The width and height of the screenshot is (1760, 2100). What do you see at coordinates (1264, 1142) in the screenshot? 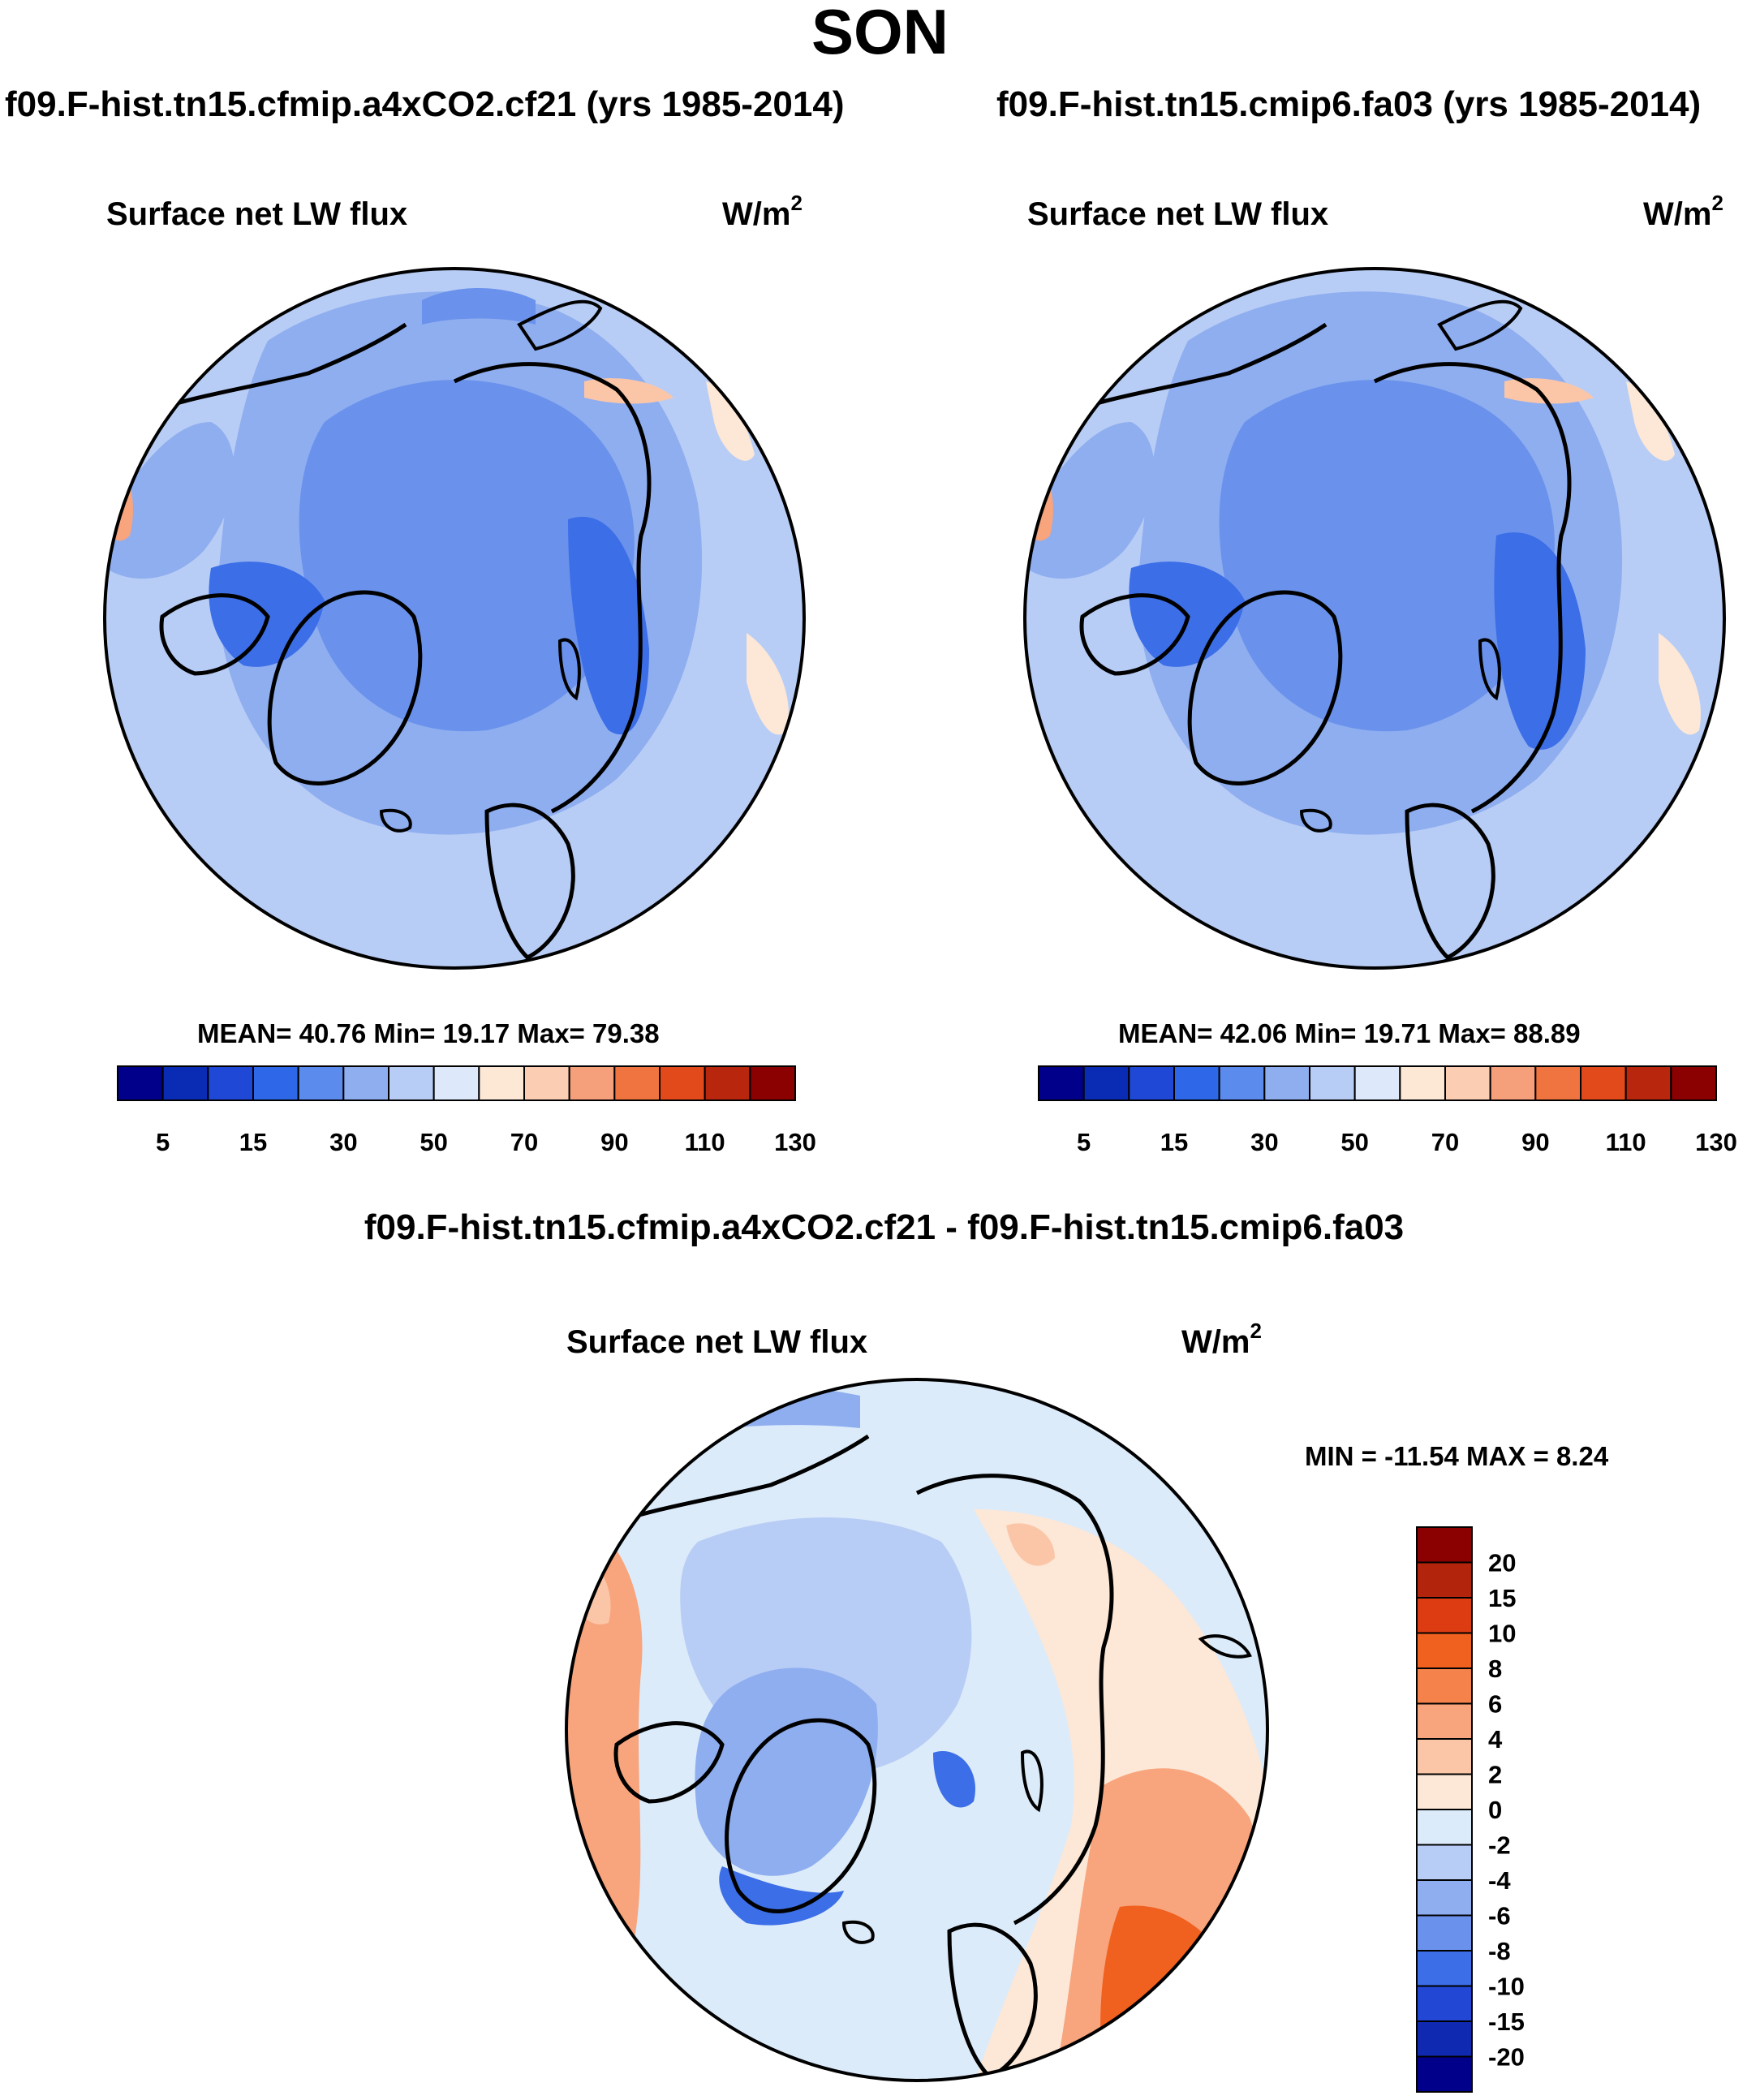
I see `right-colorbar-tick-label: 30` at bounding box center [1264, 1142].